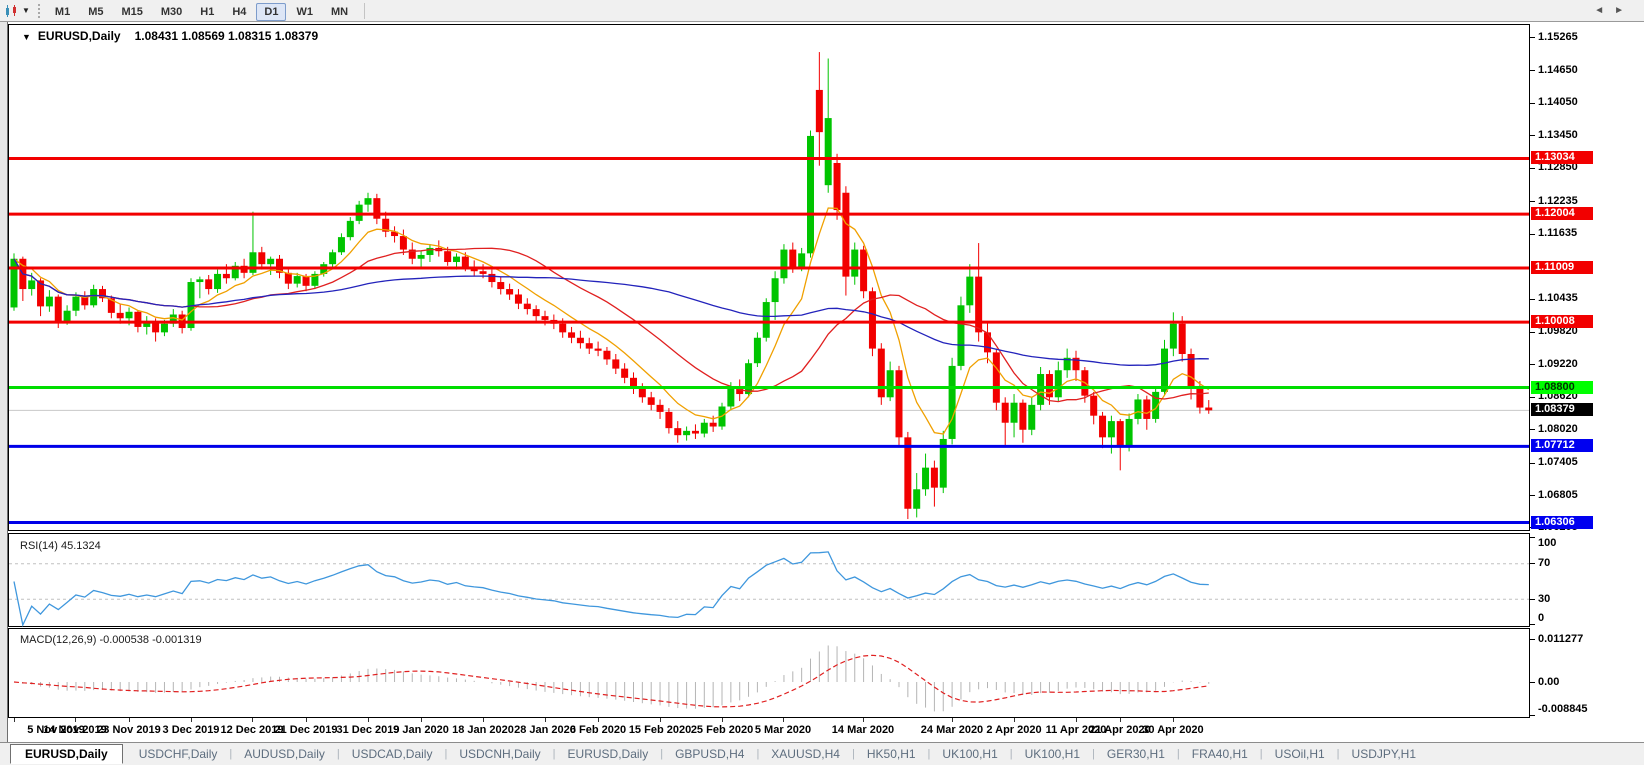 This screenshot has height=765, width=1644. Describe the element at coordinates (1562, 387) in the screenshot. I see `level-price-label: 1.08800` at that location.